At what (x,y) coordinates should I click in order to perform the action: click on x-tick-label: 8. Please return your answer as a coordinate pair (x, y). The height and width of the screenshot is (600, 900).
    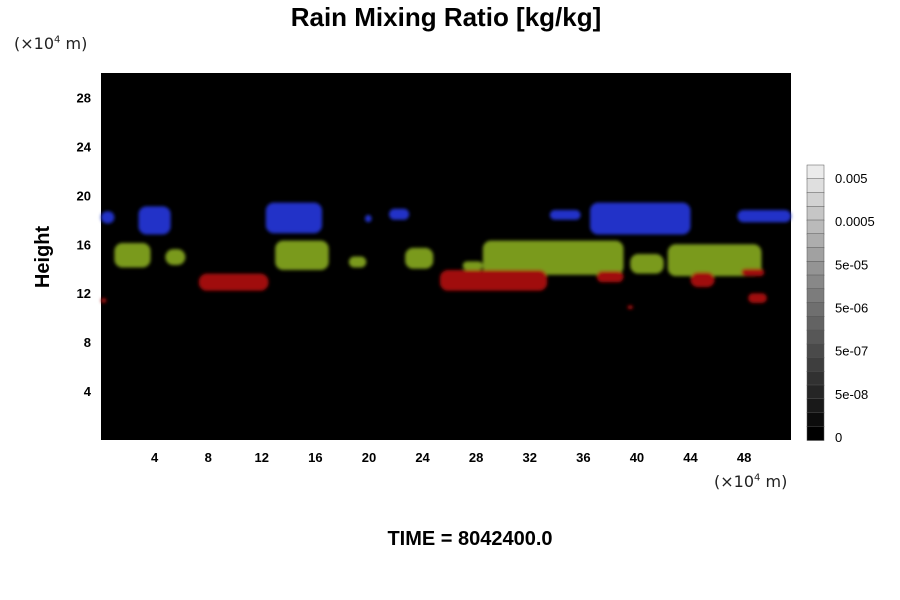
    Looking at the image, I should click on (208, 457).